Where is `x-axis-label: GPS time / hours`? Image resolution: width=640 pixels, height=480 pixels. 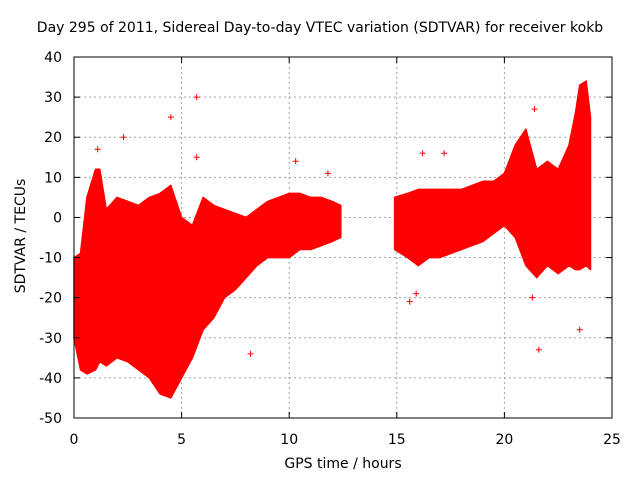 x-axis-label: GPS time / hours is located at coordinates (343, 464).